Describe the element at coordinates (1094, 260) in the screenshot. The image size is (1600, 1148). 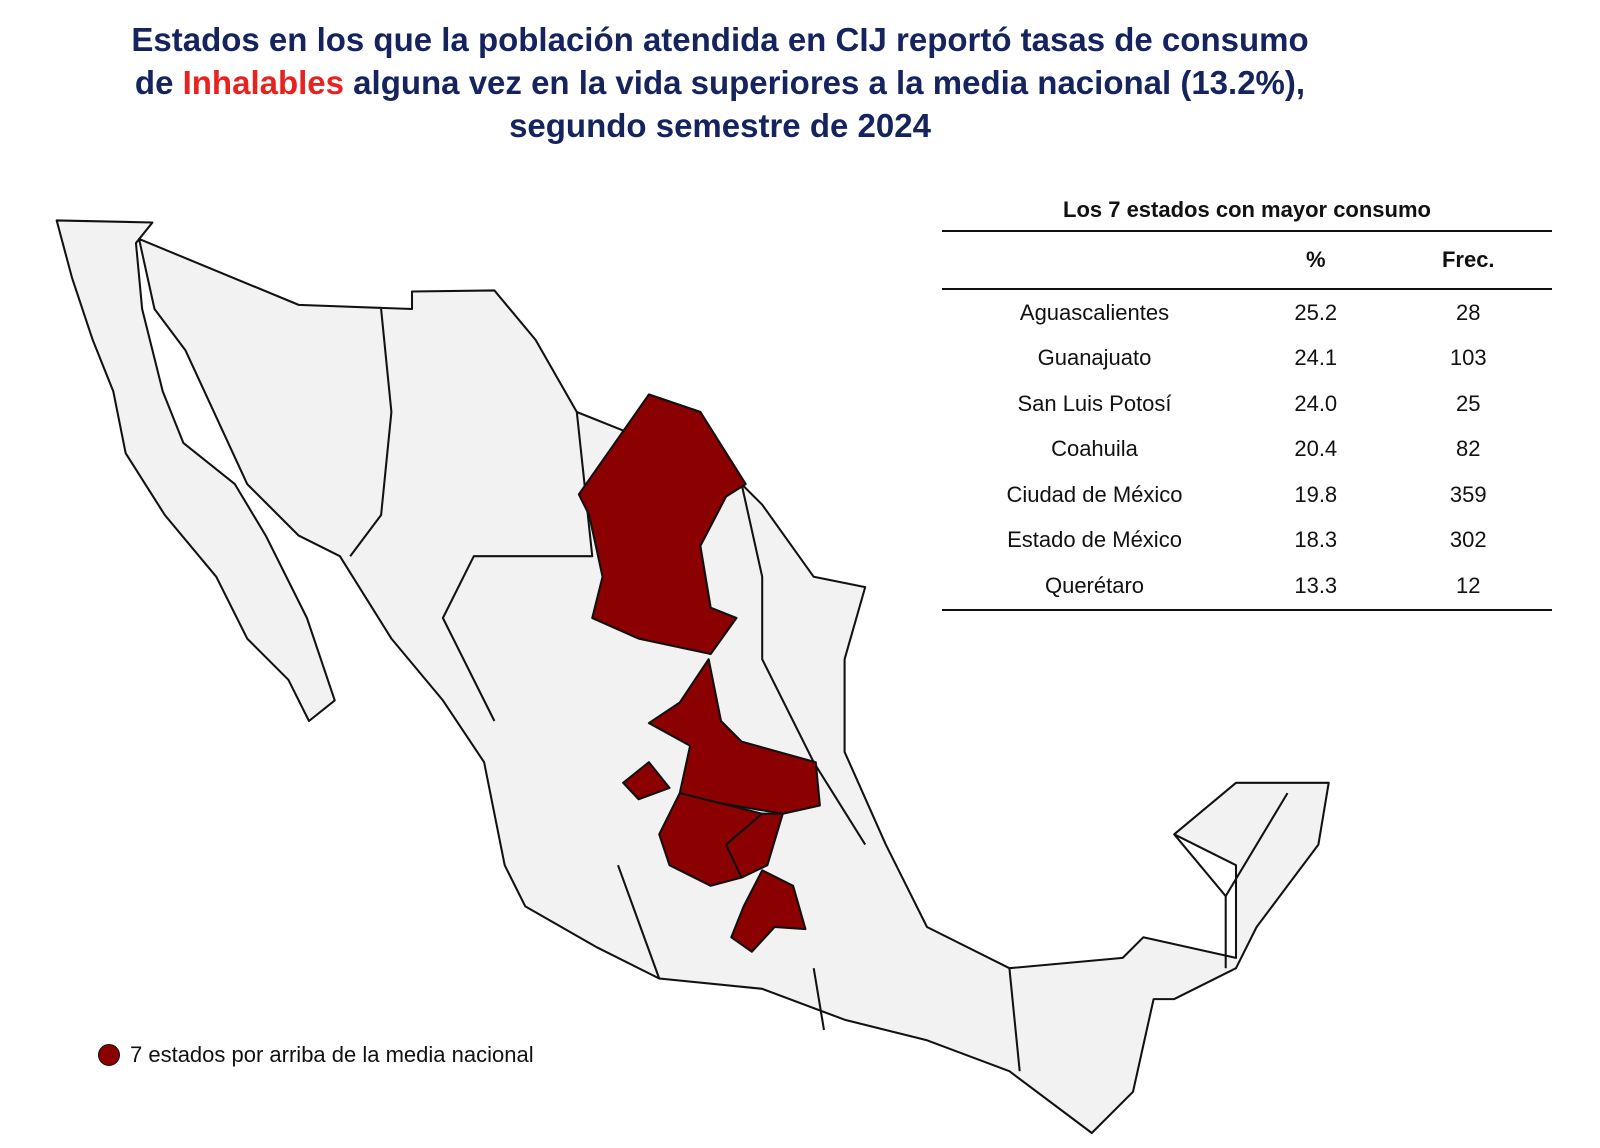
I see `column-header` at that location.